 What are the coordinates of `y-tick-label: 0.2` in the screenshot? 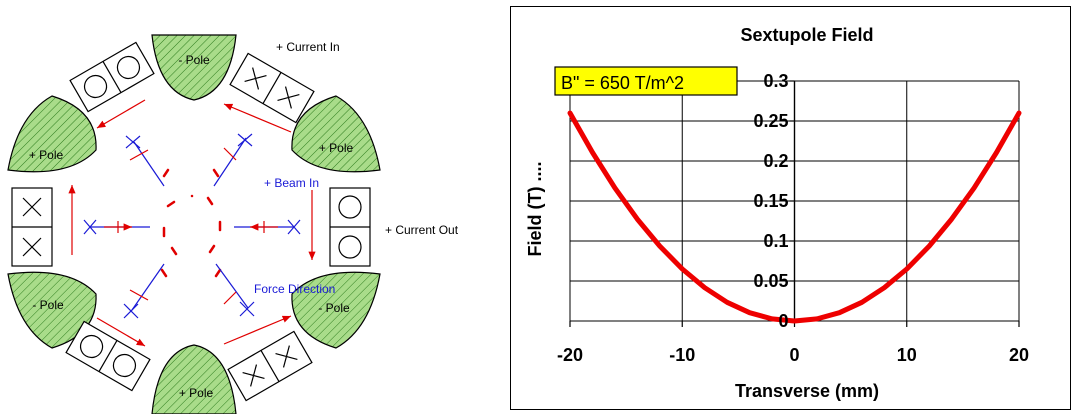 It's located at (775, 161).